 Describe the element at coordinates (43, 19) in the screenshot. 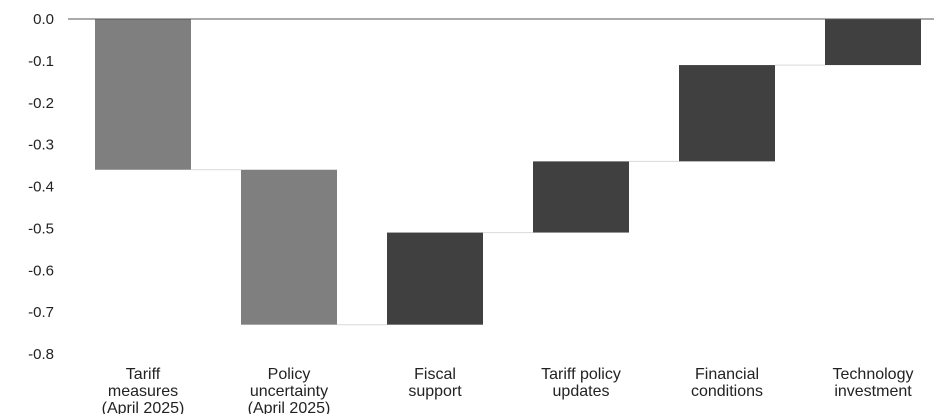

I see `y-tick-label: 0.0` at that location.